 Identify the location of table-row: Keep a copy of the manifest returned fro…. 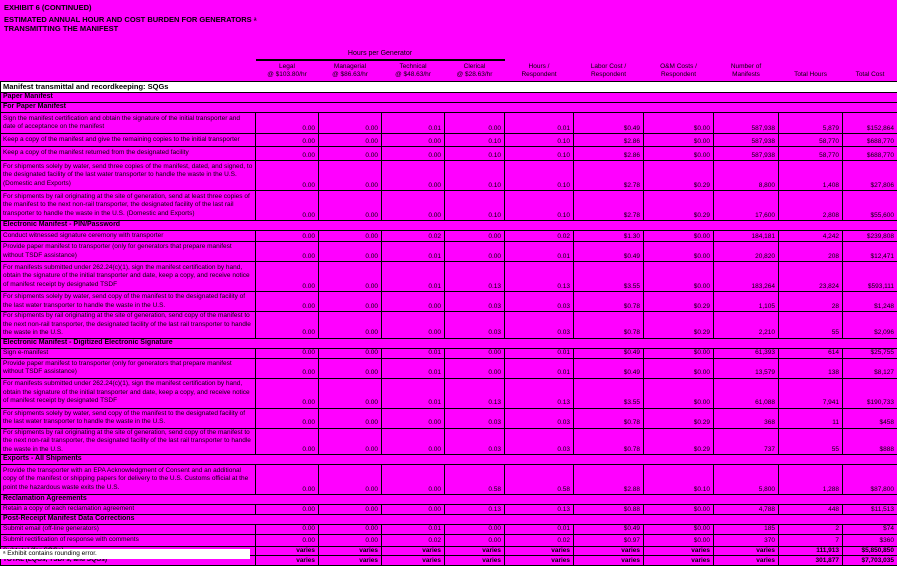
(449, 154).